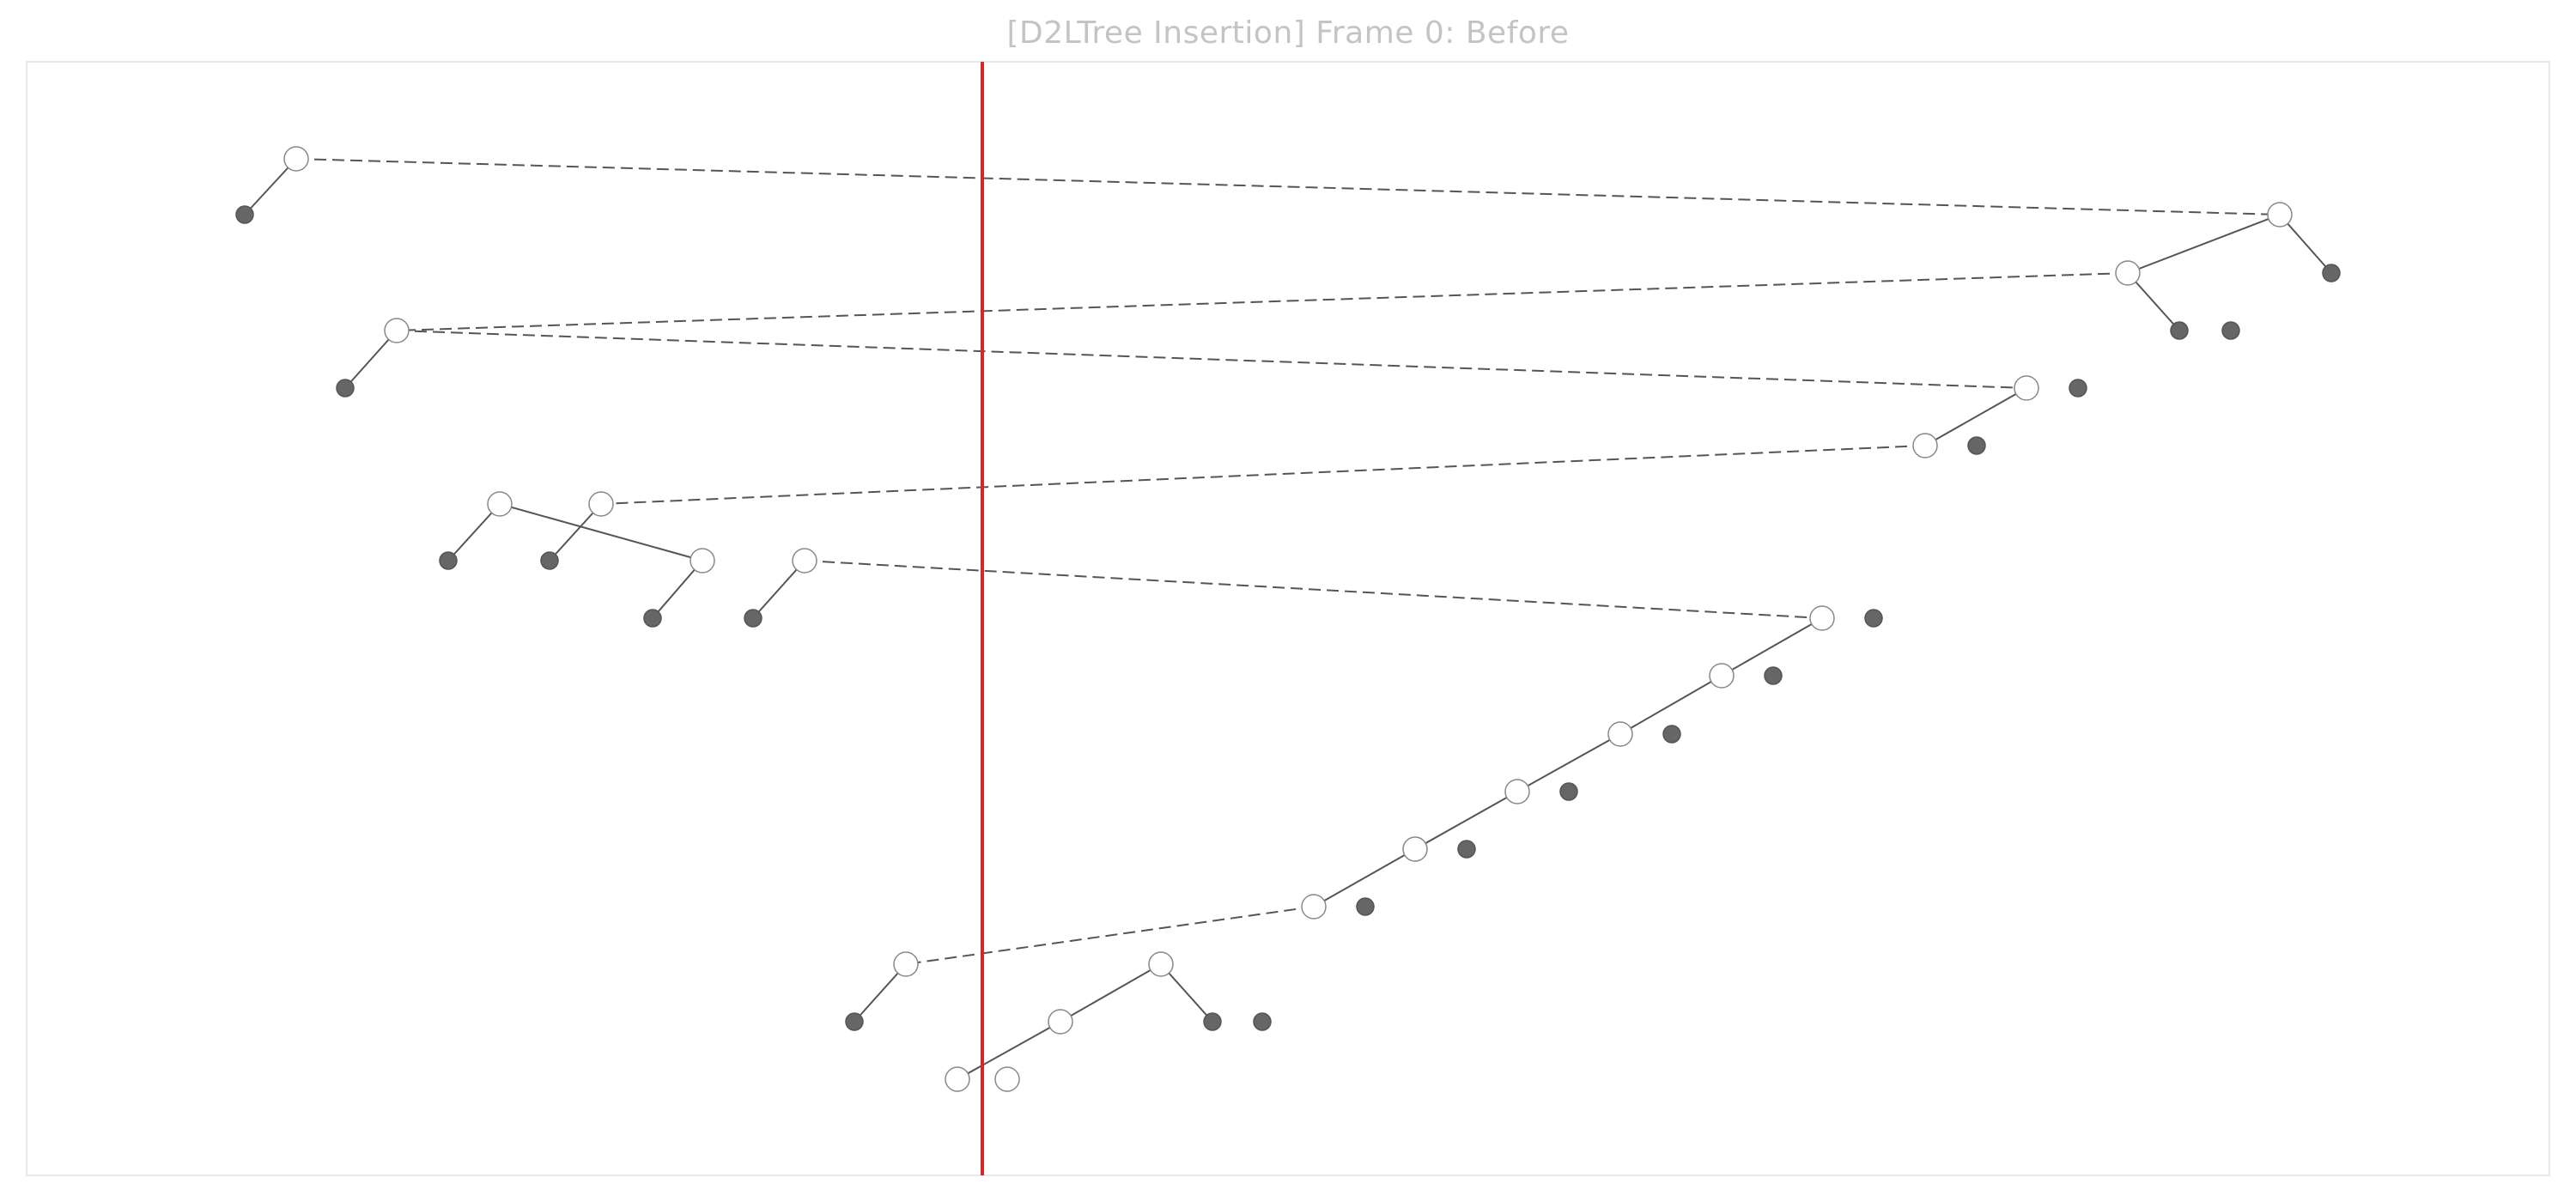 This screenshot has height=1202, width=2576. Describe the element at coordinates (1772, 647) in the screenshot. I see `tree-edge-n12-n13` at that location.